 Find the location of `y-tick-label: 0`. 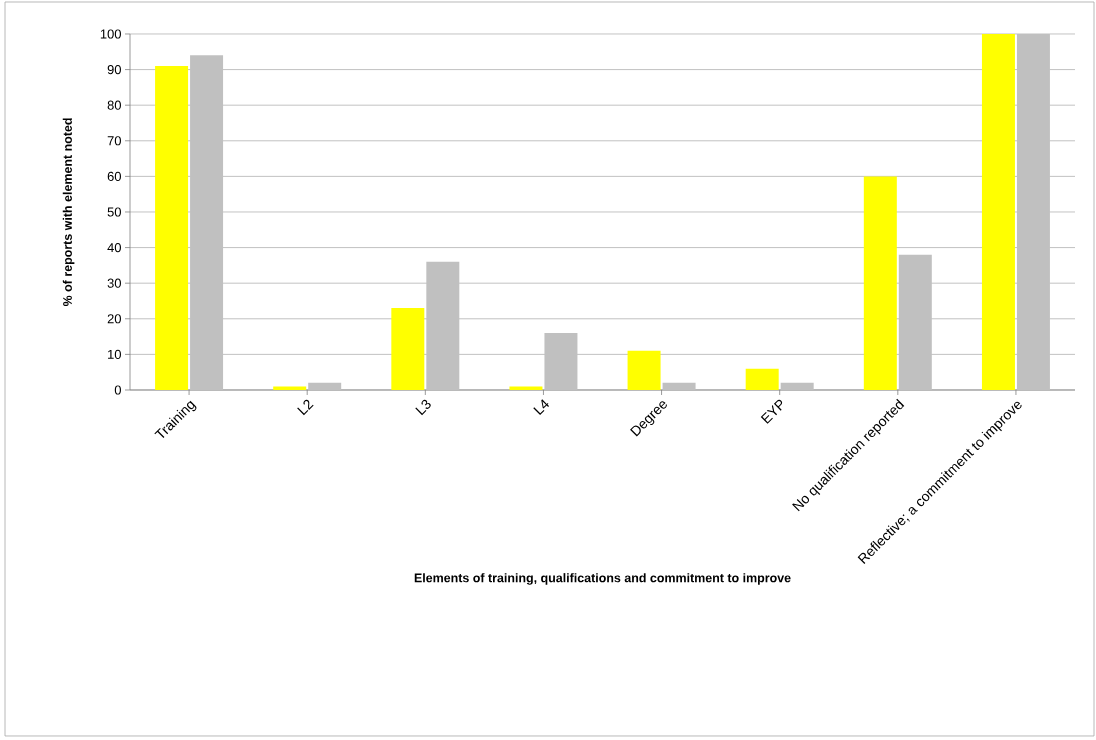

y-tick-label: 0 is located at coordinates (117, 390).